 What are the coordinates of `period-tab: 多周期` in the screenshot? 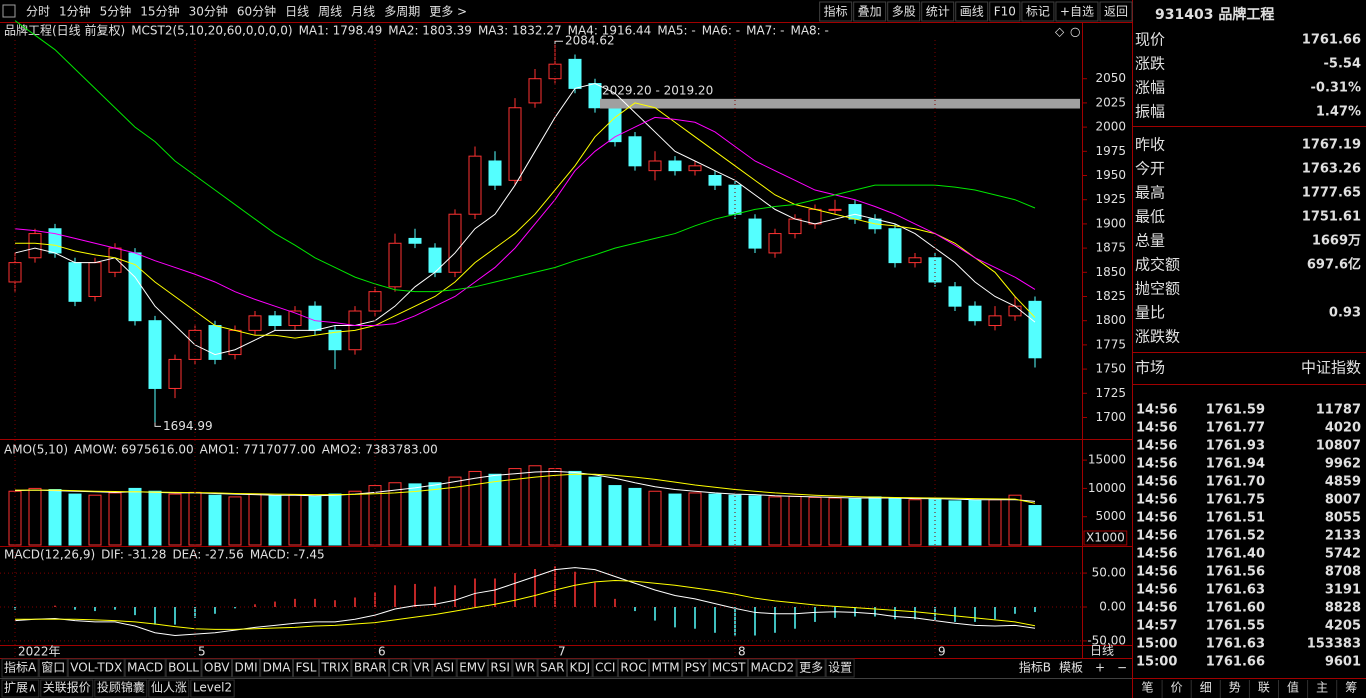 It's located at (402, 12).